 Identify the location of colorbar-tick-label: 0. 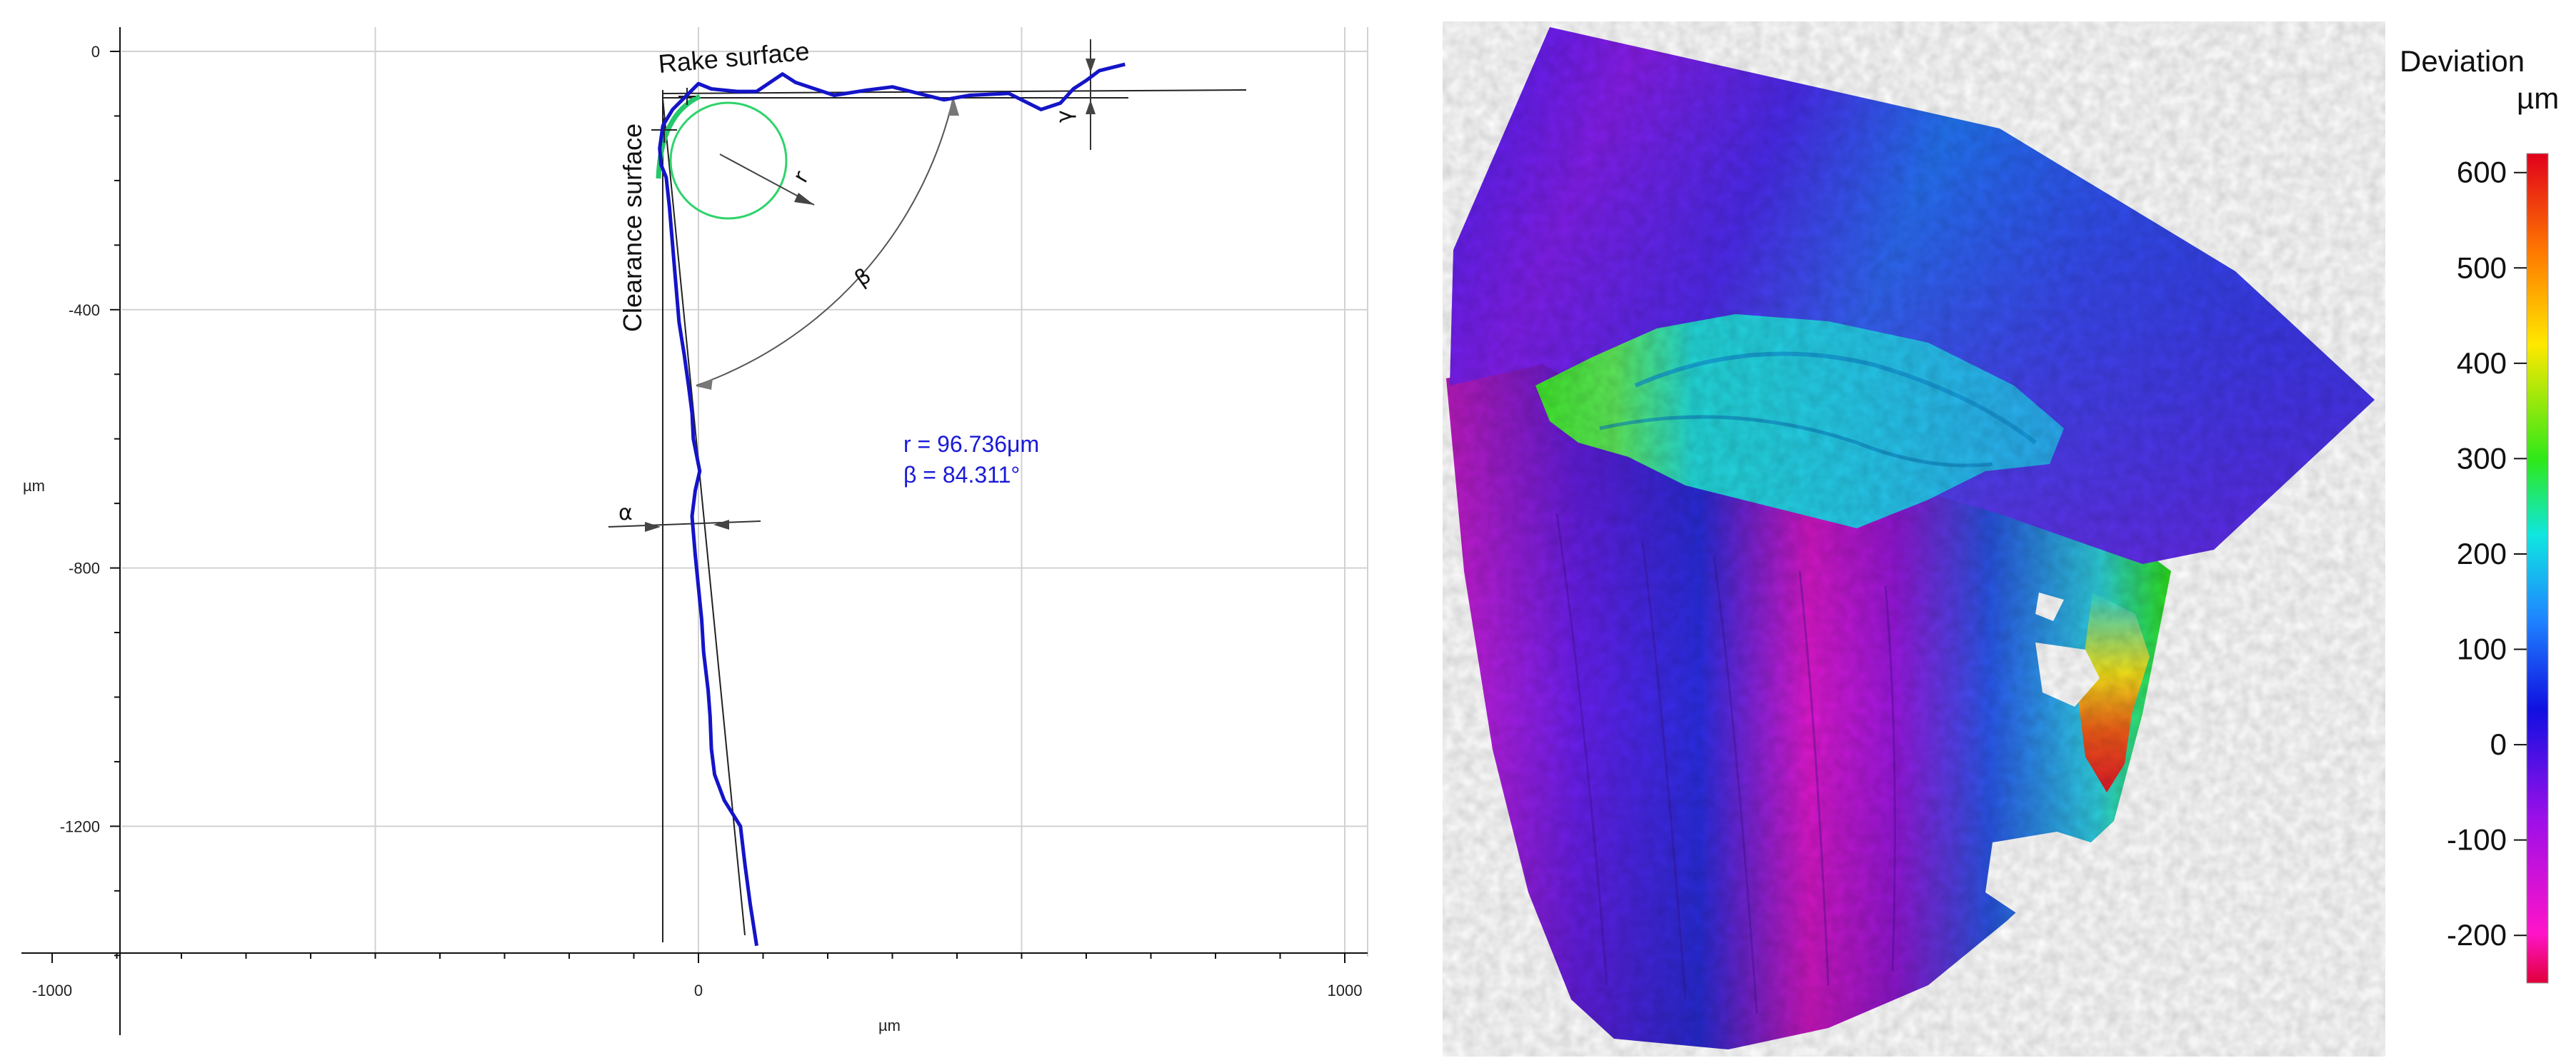
(2498, 744).